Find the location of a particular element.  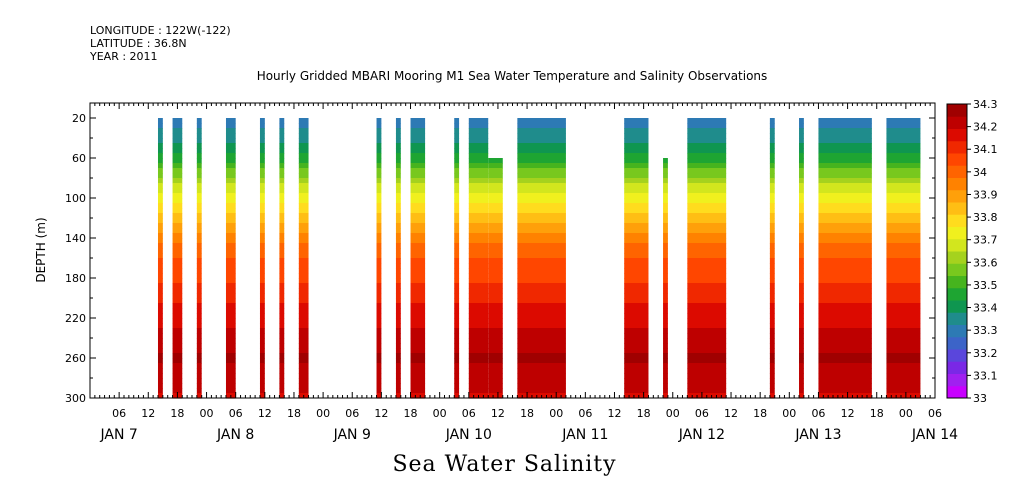

y-tick-label: 180 is located at coordinates (75, 278).